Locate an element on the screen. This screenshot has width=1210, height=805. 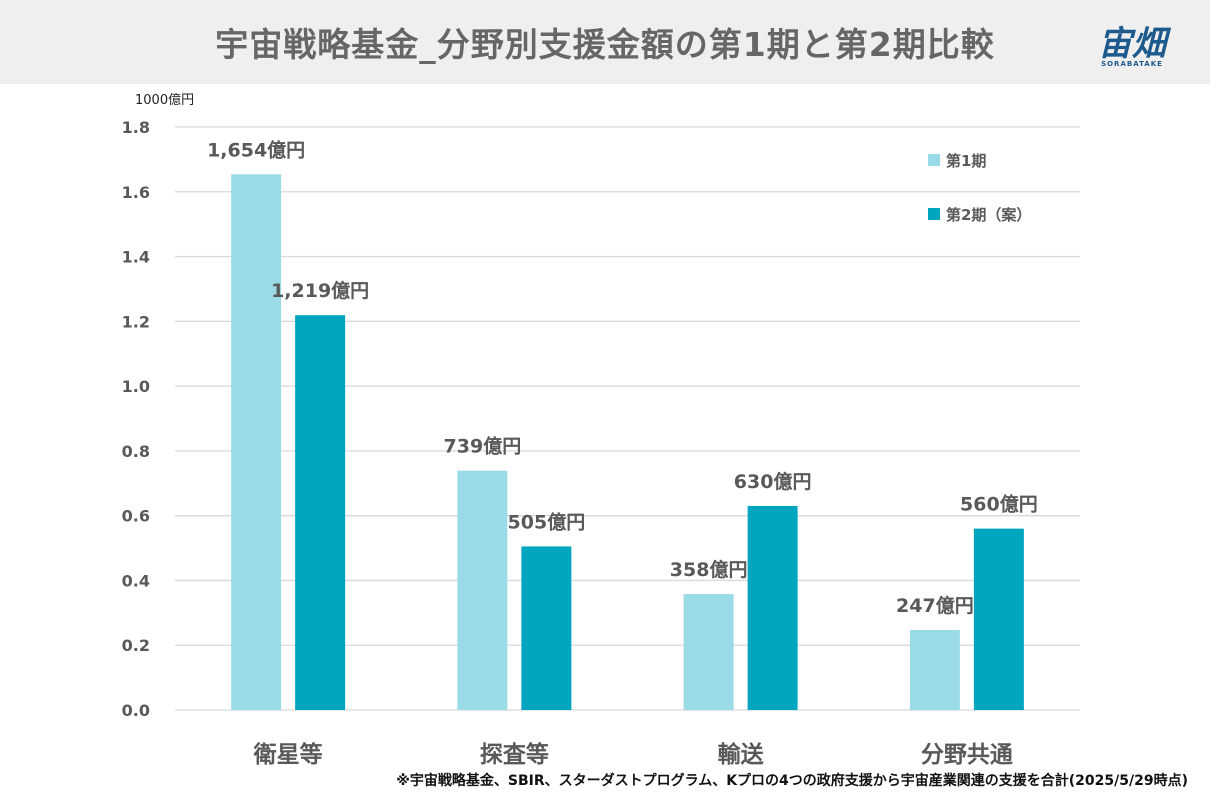
data-label: 1,219億円 is located at coordinates (320, 290).